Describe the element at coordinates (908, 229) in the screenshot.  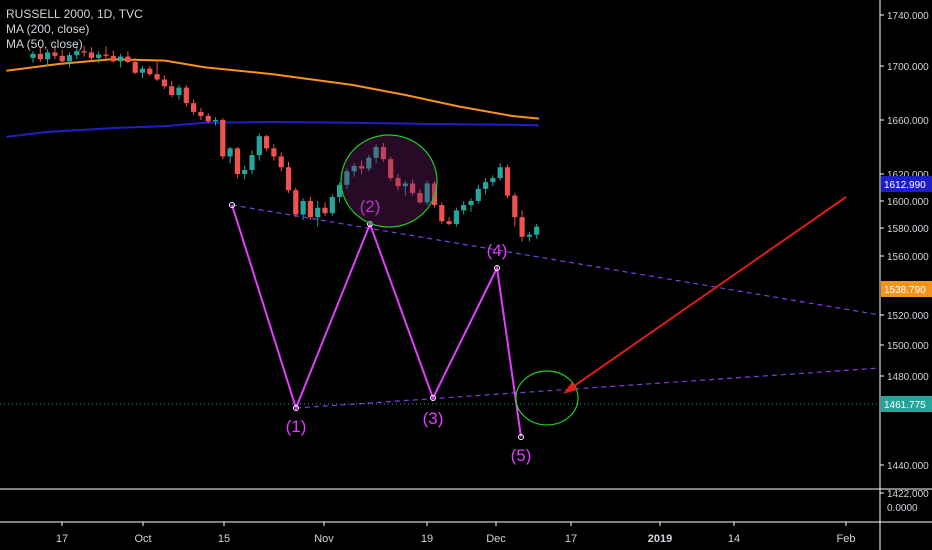
I see `y-tick-label: 1580.000` at that location.